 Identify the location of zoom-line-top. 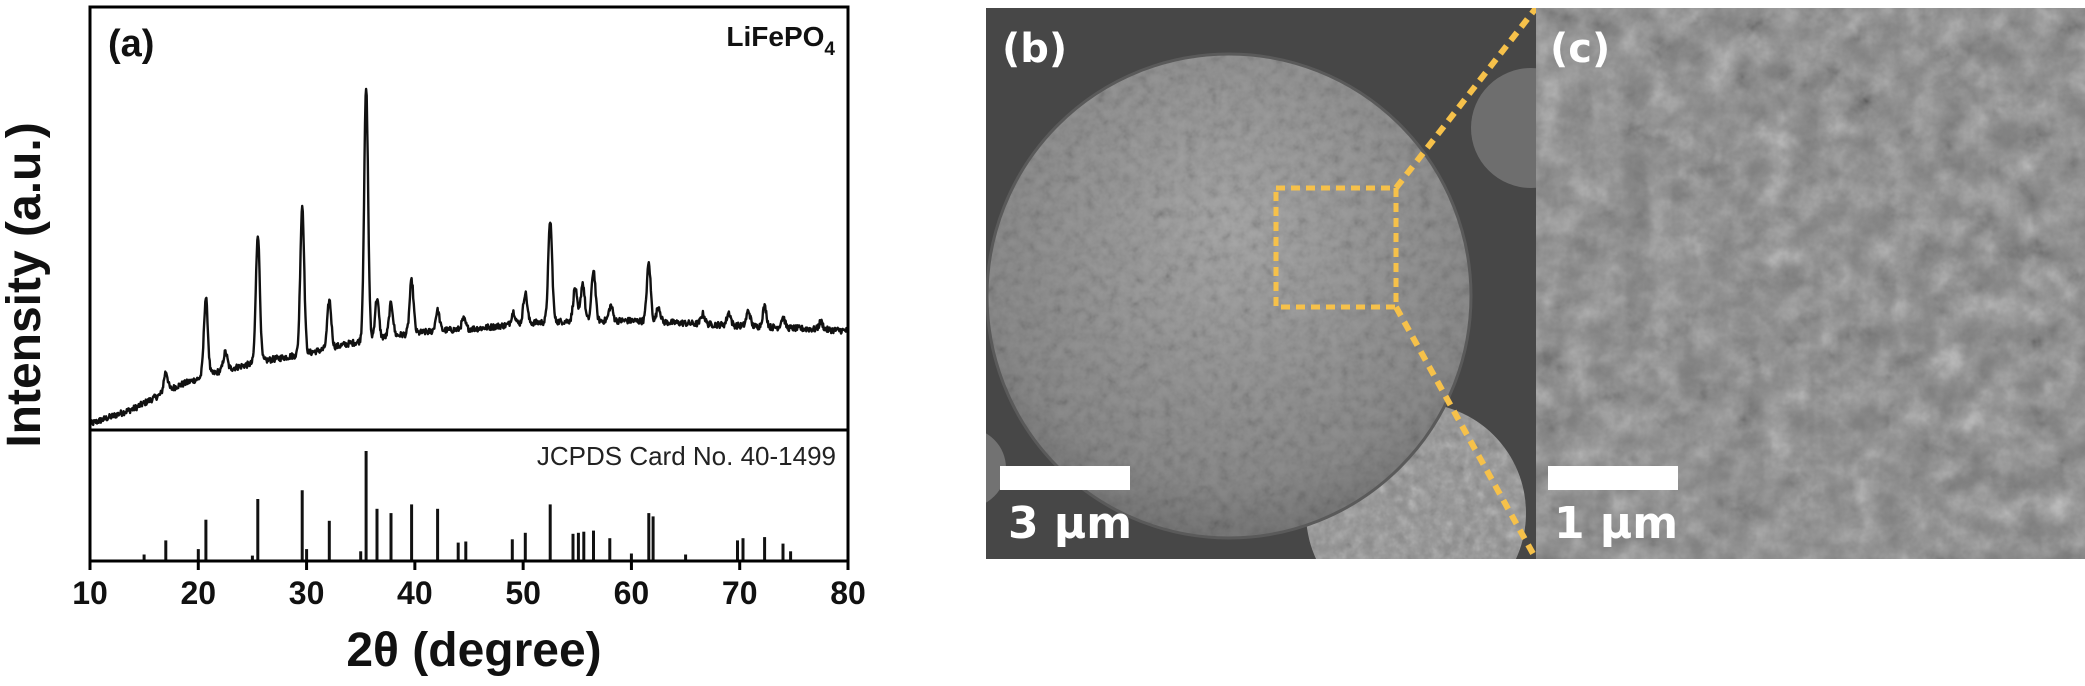
(1464, 99).